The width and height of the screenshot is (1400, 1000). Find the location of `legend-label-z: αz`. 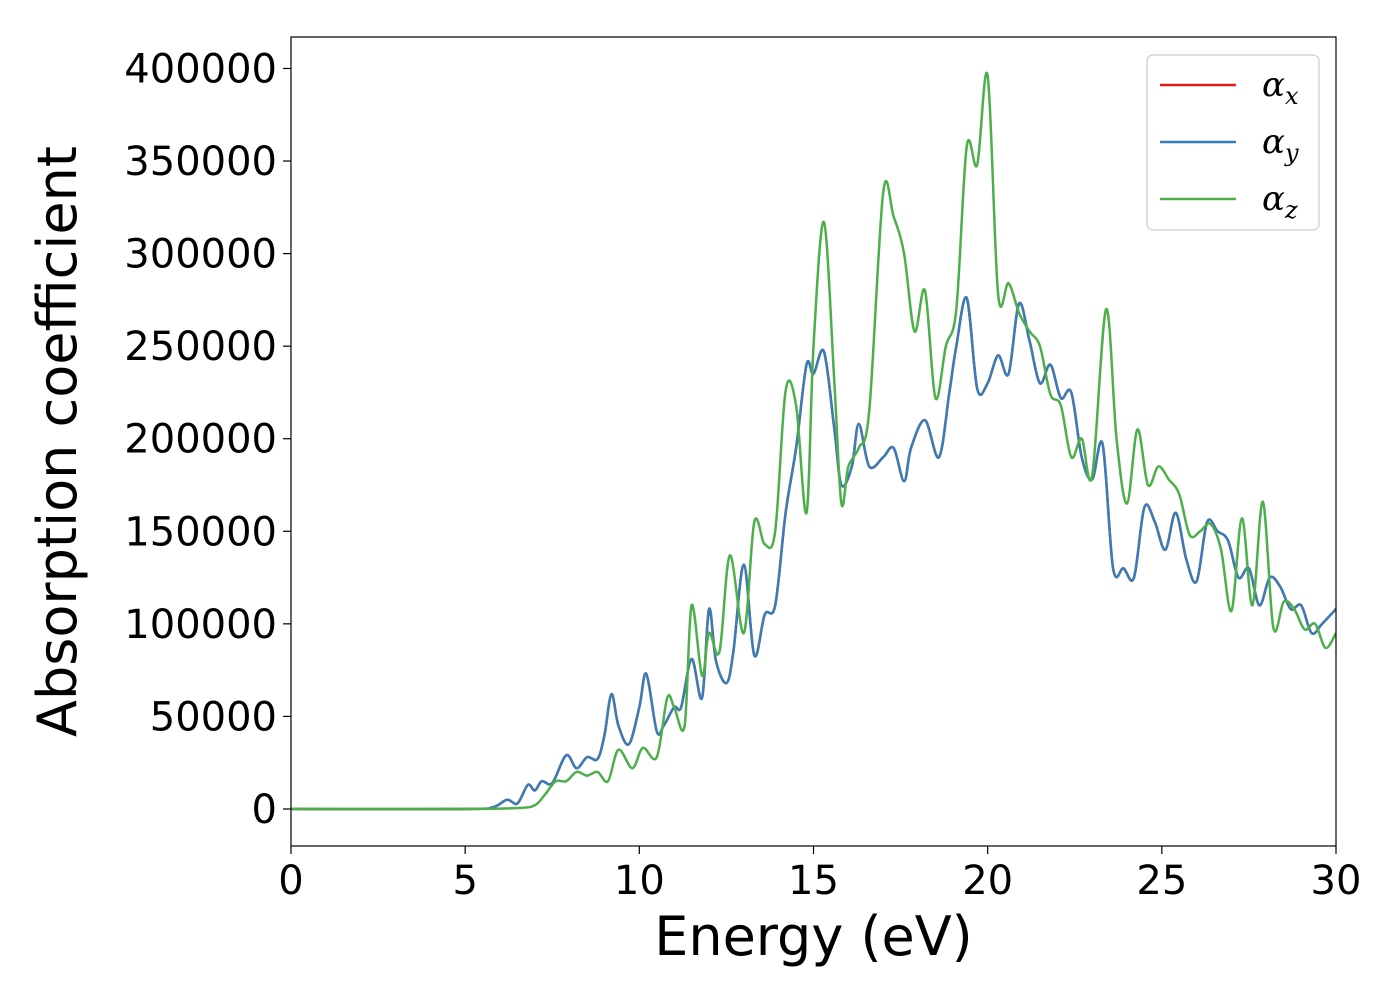

legend-label-z: αz is located at coordinates (1280, 201).